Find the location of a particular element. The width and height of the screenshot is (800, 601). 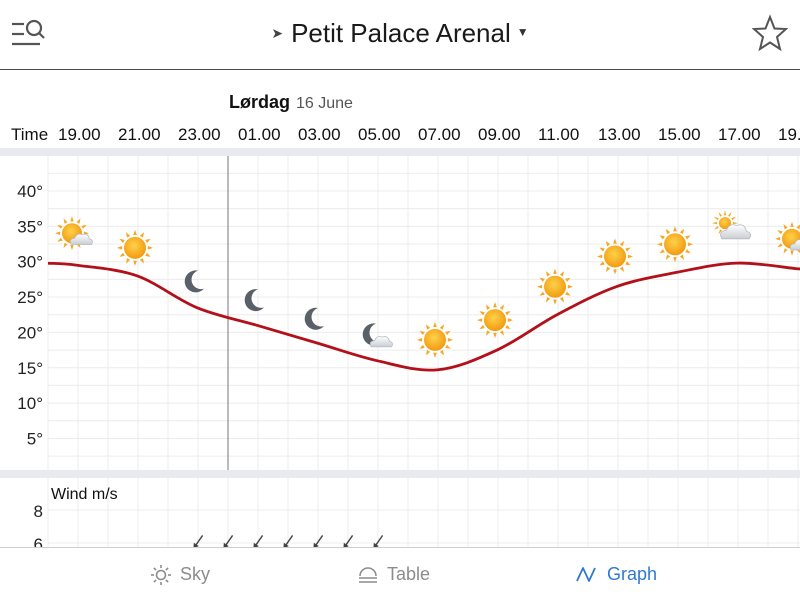

time-tick-label: 03.00 is located at coordinates (319, 134).